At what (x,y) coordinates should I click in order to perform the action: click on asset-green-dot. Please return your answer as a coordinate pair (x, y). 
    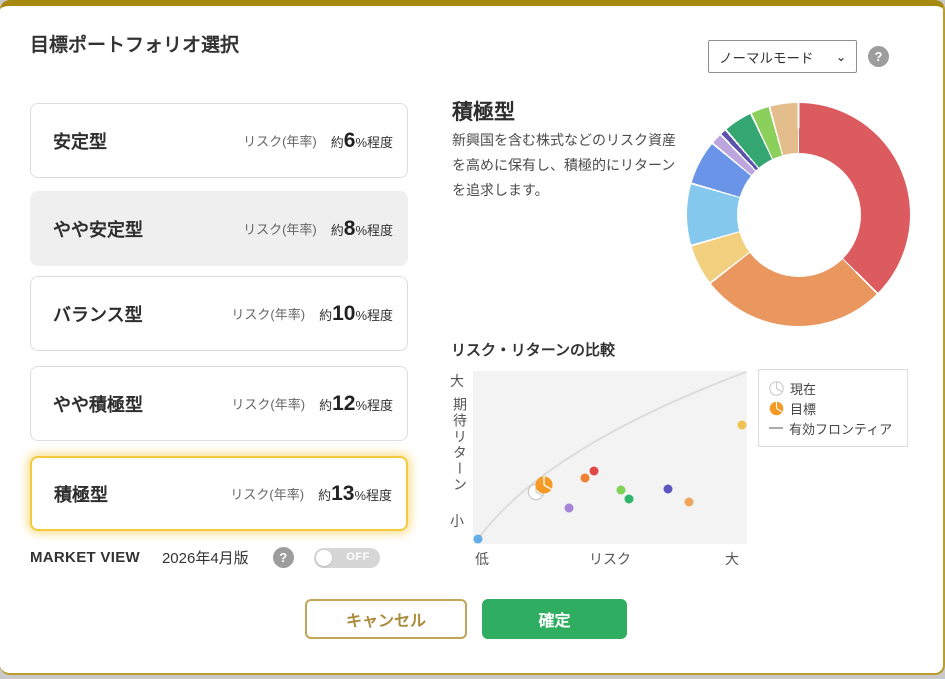
    Looking at the image, I should click on (629, 499).